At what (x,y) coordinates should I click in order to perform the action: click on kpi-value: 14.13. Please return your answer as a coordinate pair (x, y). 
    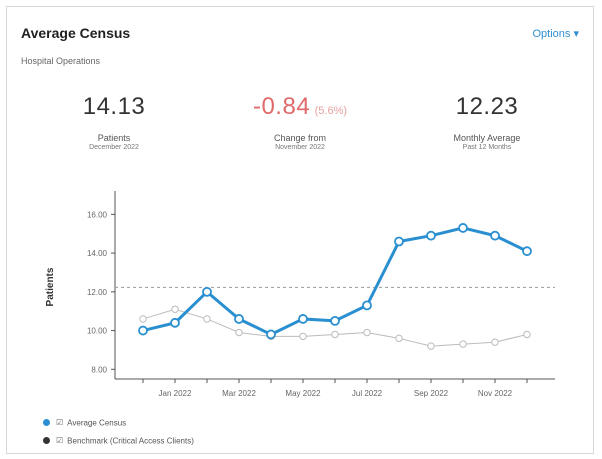
    Looking at the image, I should click on (114, 106).